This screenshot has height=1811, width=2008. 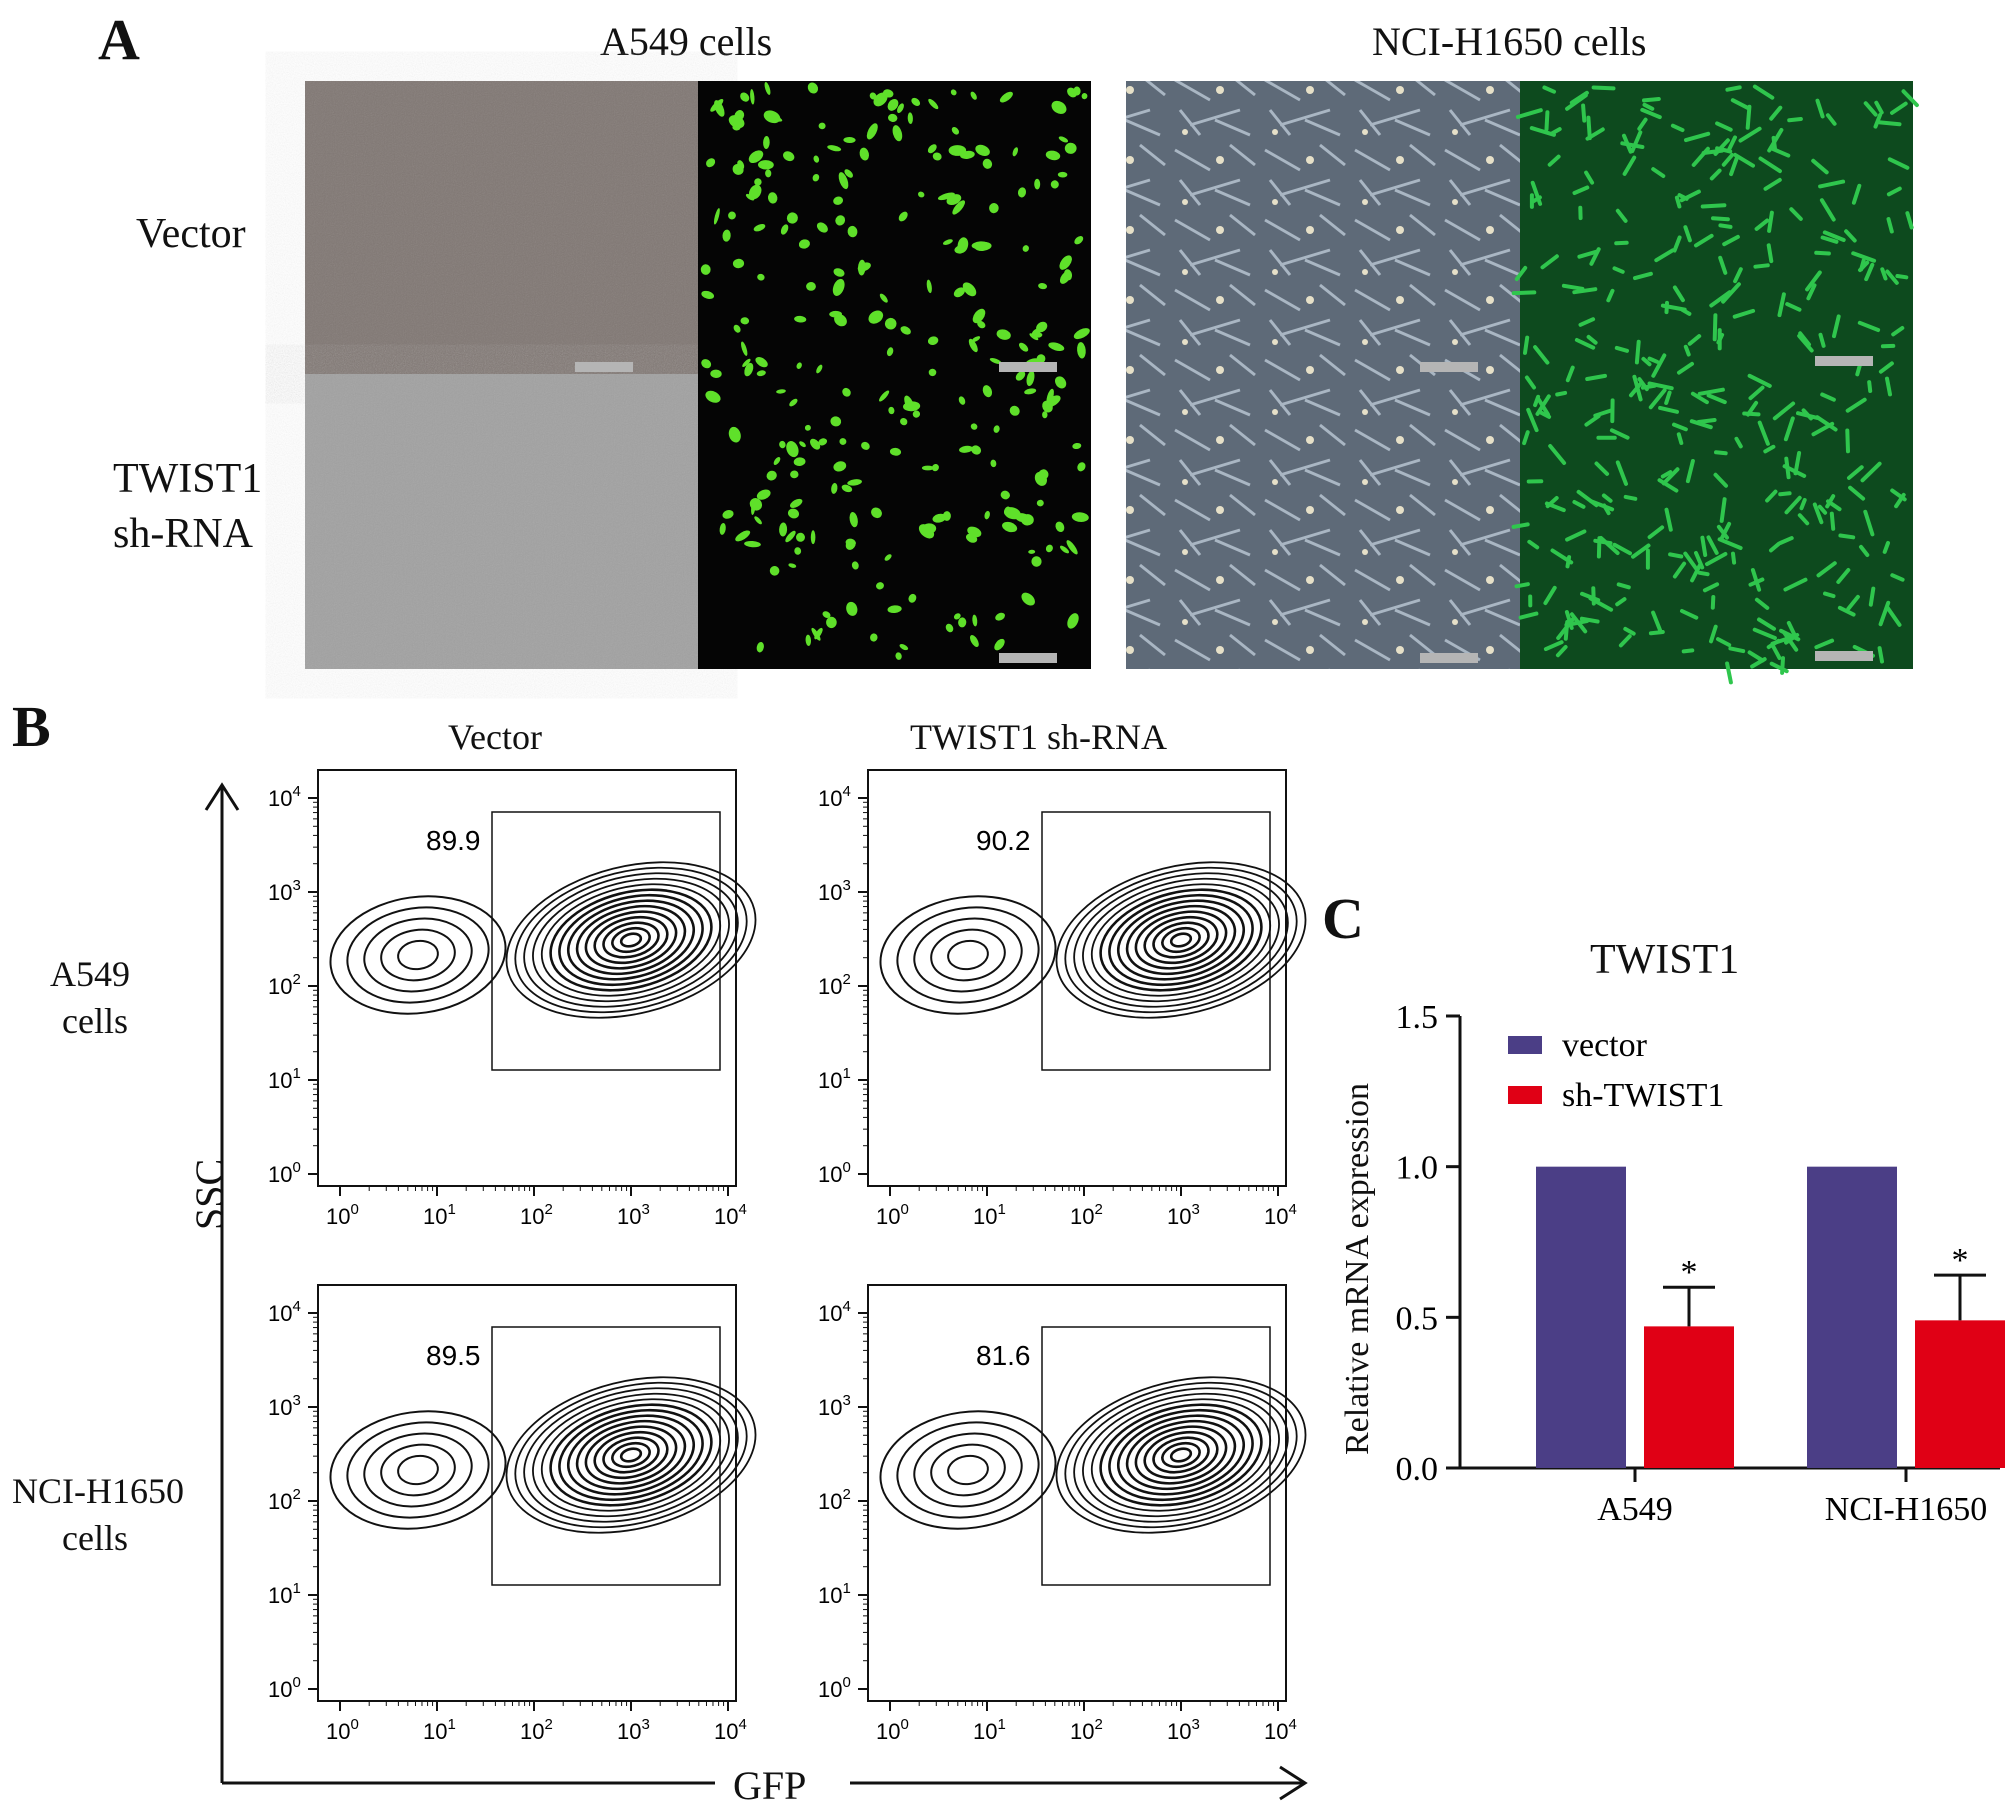 What do you see at coordinates (495, 737) in the screenshot?
I see `panel-b-col-title-vector: Vector` at bounding box center [495, 737].